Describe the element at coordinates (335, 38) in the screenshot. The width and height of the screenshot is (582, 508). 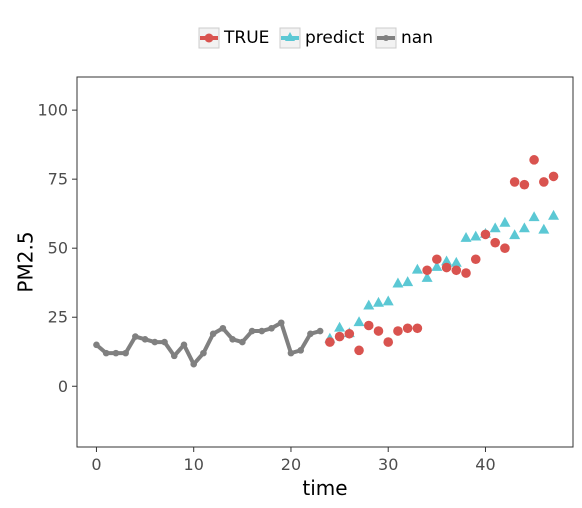
I see `legend-label: predict` at that location.